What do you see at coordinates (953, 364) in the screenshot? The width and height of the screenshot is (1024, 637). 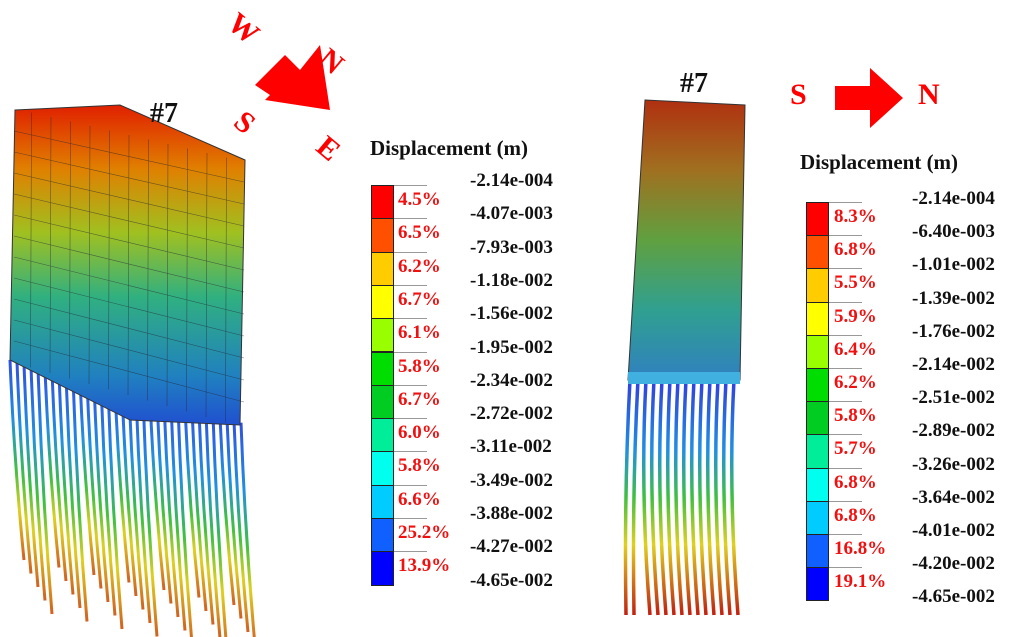 I see `legend-value: -2.14e-002` at bounding box center [953, 364].